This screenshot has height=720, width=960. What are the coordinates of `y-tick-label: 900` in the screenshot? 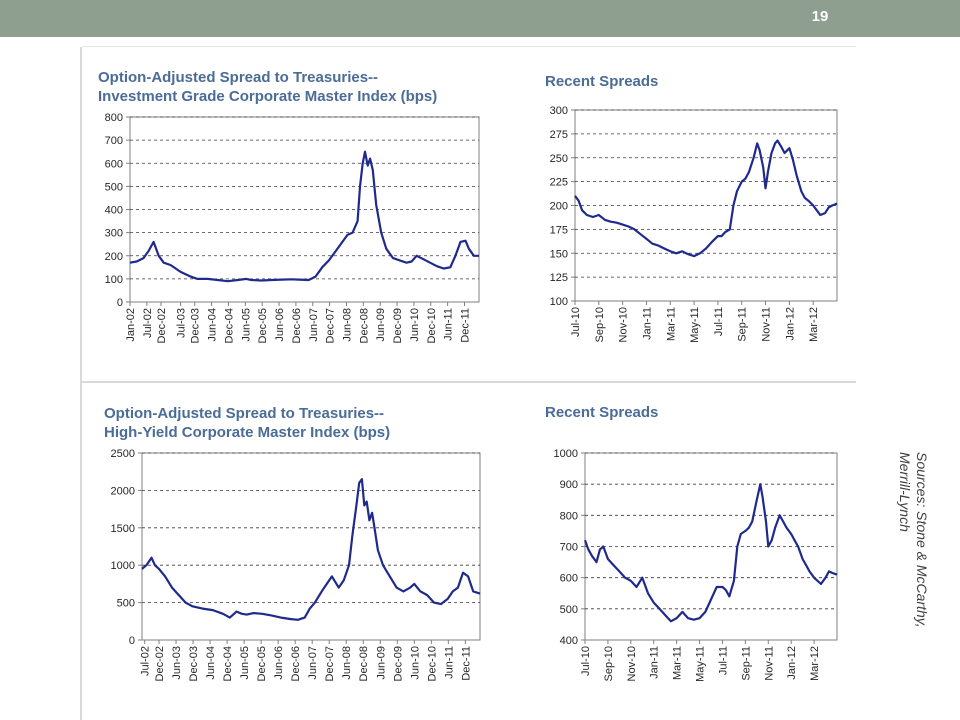 It's located at (569, 485).